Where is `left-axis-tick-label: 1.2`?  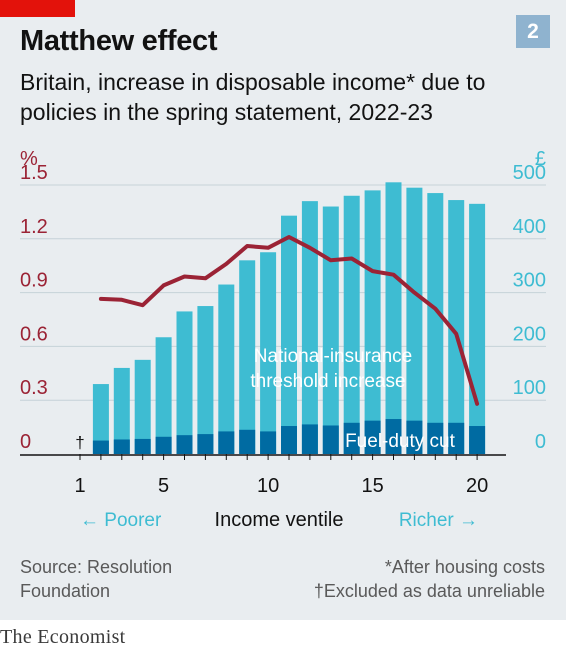 left-axis-tick-label: 1.2 is located at coordinates (34, 227).